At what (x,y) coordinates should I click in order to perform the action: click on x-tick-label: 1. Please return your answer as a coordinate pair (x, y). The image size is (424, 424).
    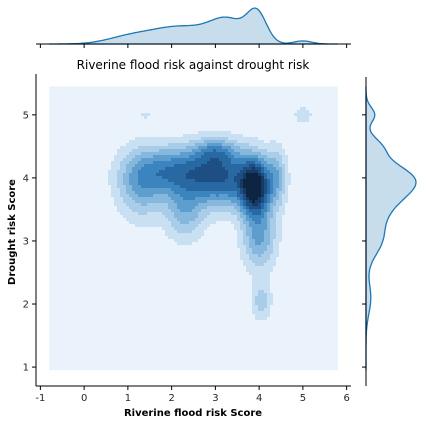
    Looking at the image, I should click on (128, 398).